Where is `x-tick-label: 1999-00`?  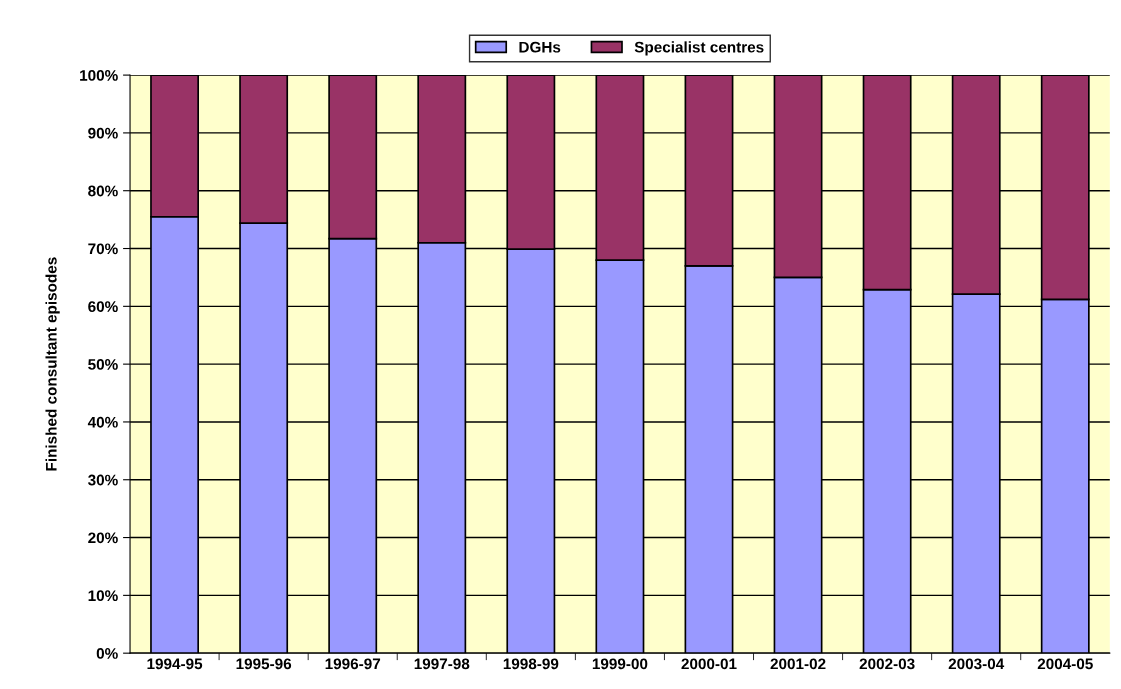
x-tick-label: 1999-00 is located at coordinates (620, 664).